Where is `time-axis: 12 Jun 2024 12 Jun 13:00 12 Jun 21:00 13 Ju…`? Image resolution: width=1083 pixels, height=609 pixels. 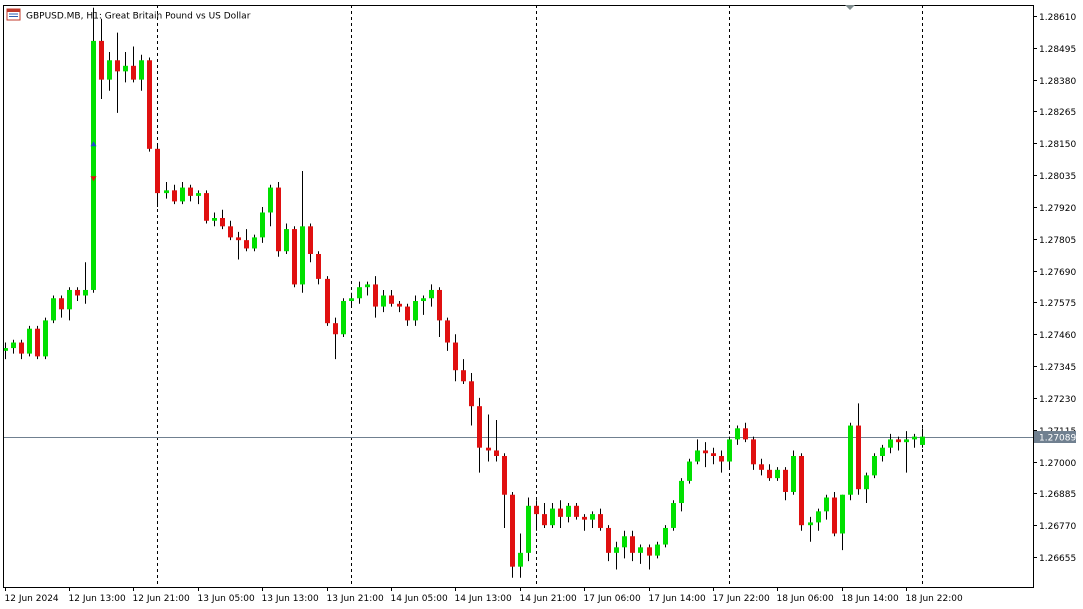 time-axis: 12 Jun 2024 12 Jun 13:00 12 Jun 21:00 13 Ju… is located at coordinates (484, 595).